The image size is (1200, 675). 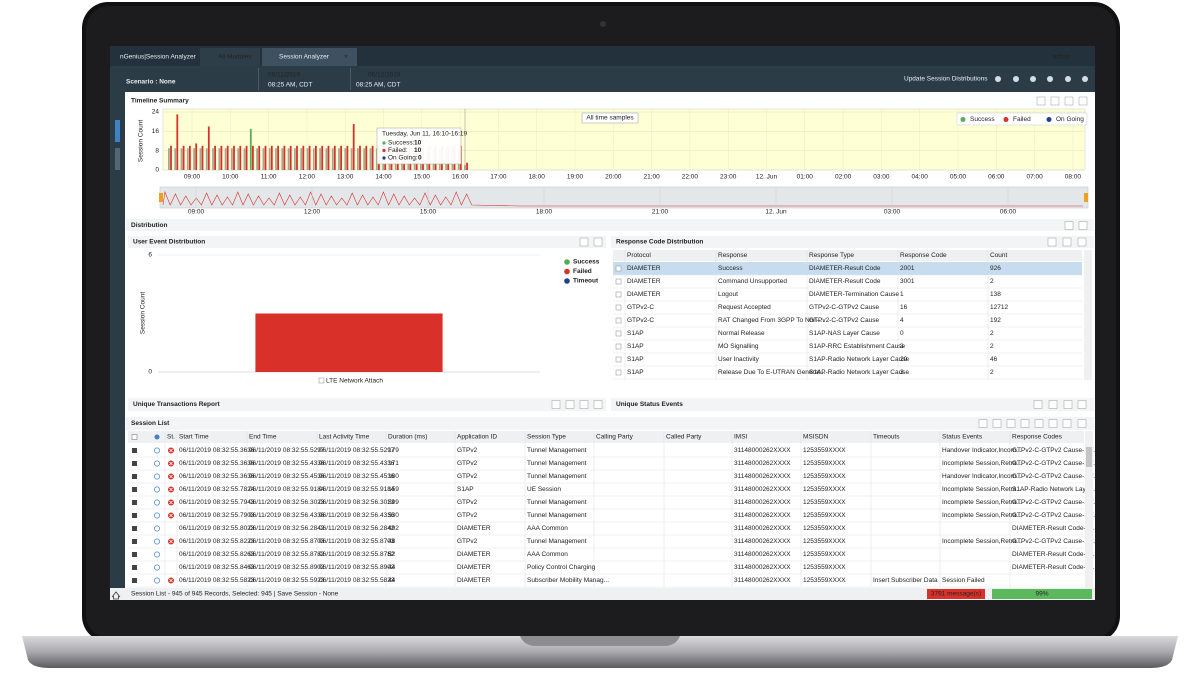 I want to click on table-cell: Logout, so click(x=728, y=294).